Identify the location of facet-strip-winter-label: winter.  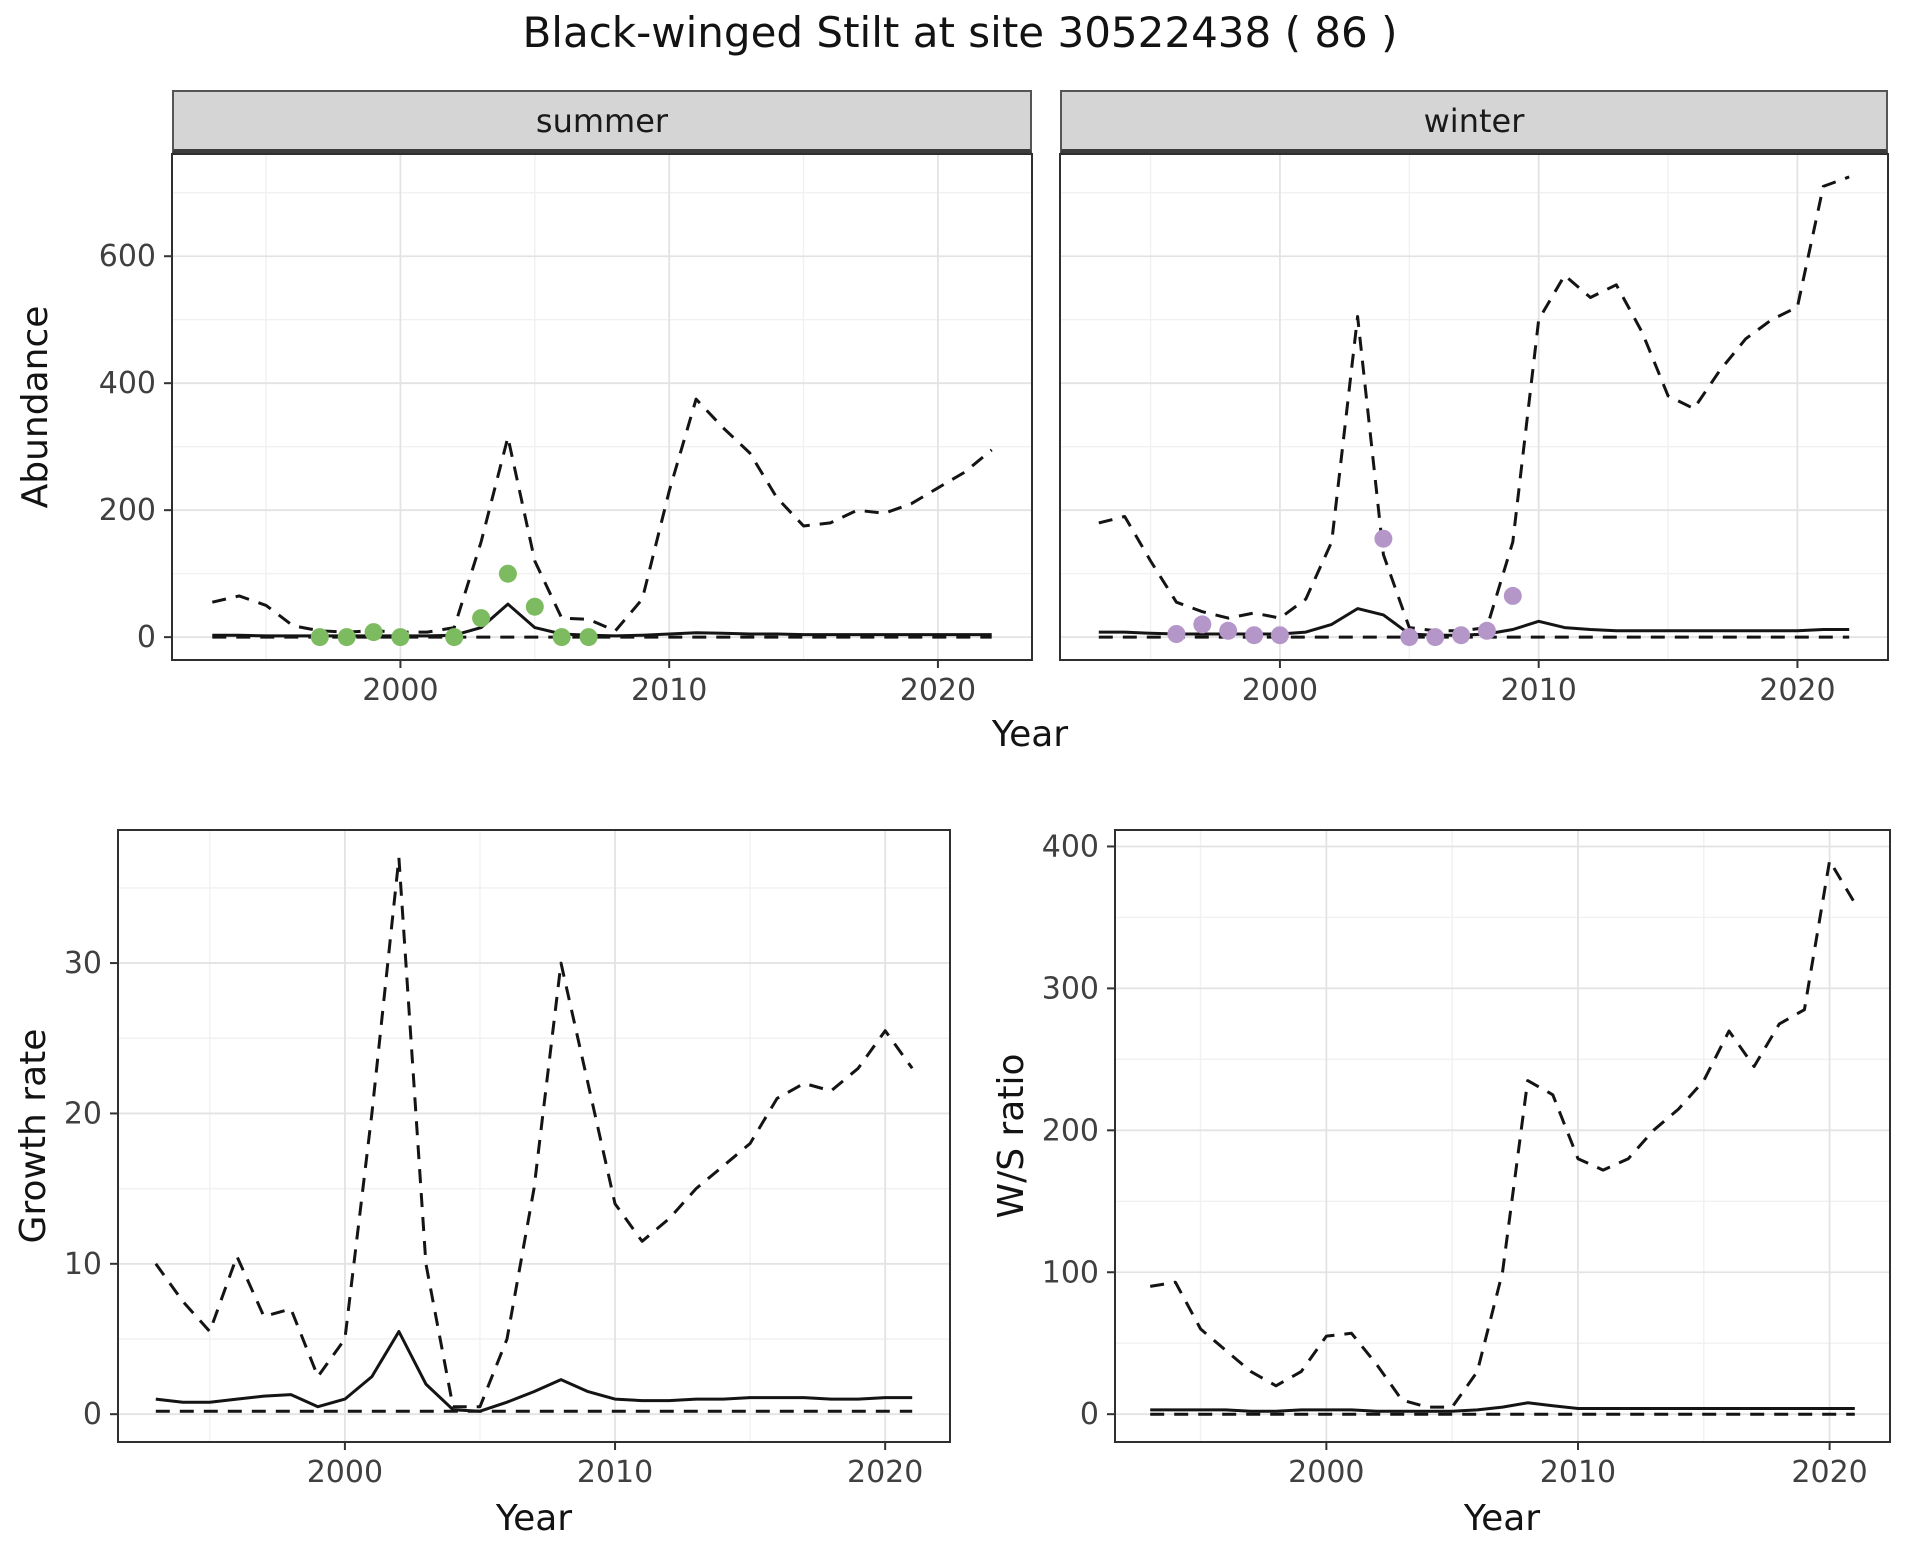
(1474, 120).